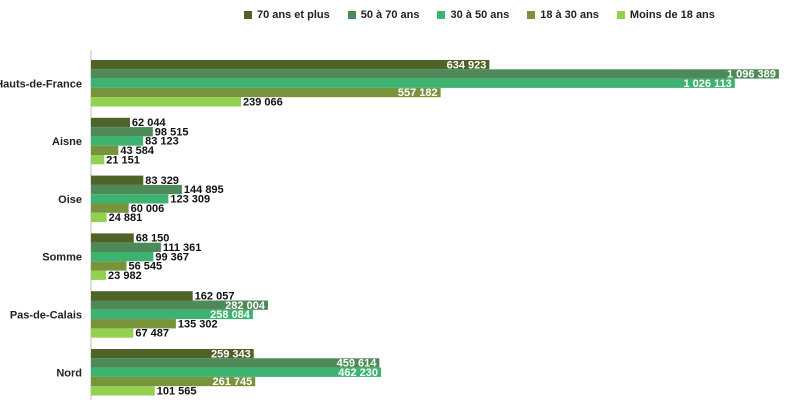  I want to click on data-label: 261 745, so click(232, 382).